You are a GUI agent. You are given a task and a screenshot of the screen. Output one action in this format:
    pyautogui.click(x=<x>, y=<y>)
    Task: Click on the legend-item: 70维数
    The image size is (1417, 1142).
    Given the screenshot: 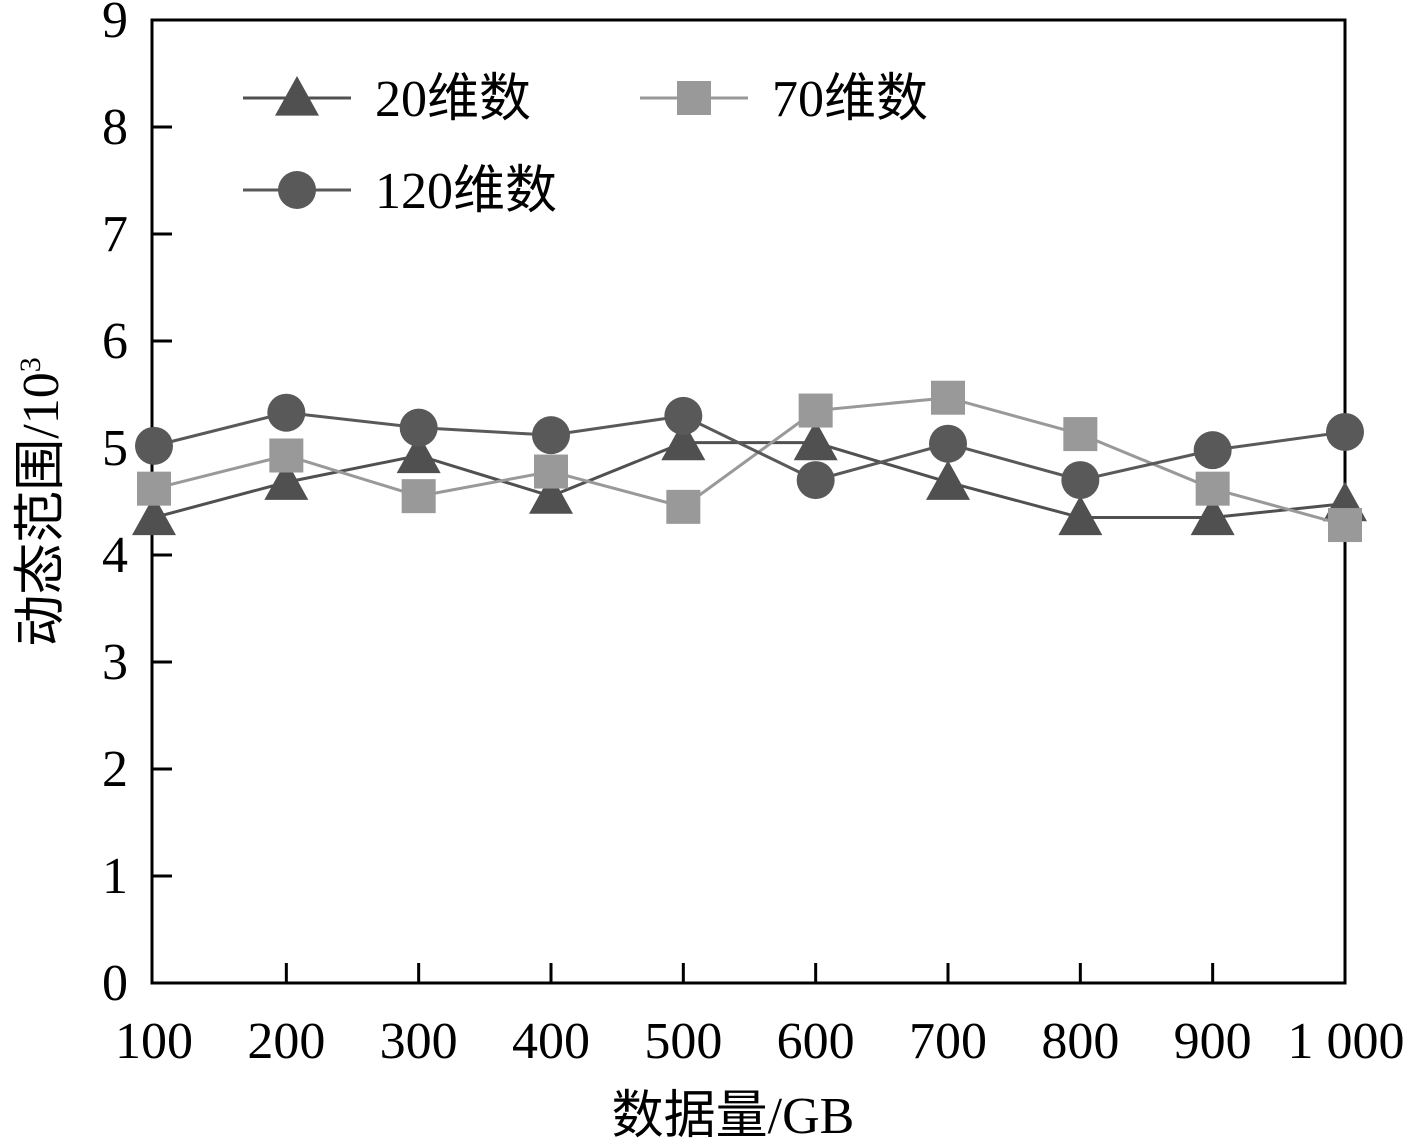 What is the action you would take?
    pyautogui.click(x=784, y=99)
    